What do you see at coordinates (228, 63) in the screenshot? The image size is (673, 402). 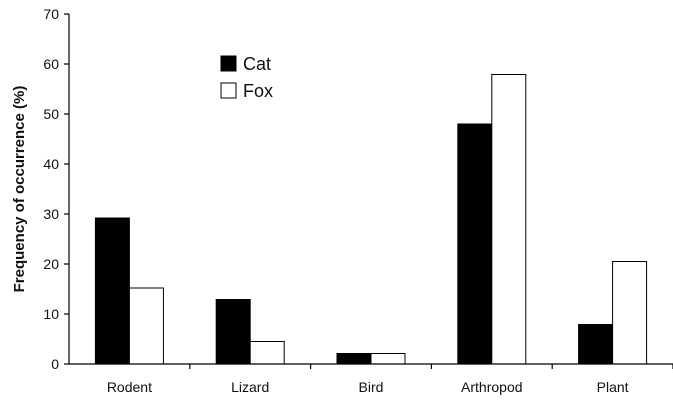 I see `legend-swatch-cat` at bounding box center [228, 63].